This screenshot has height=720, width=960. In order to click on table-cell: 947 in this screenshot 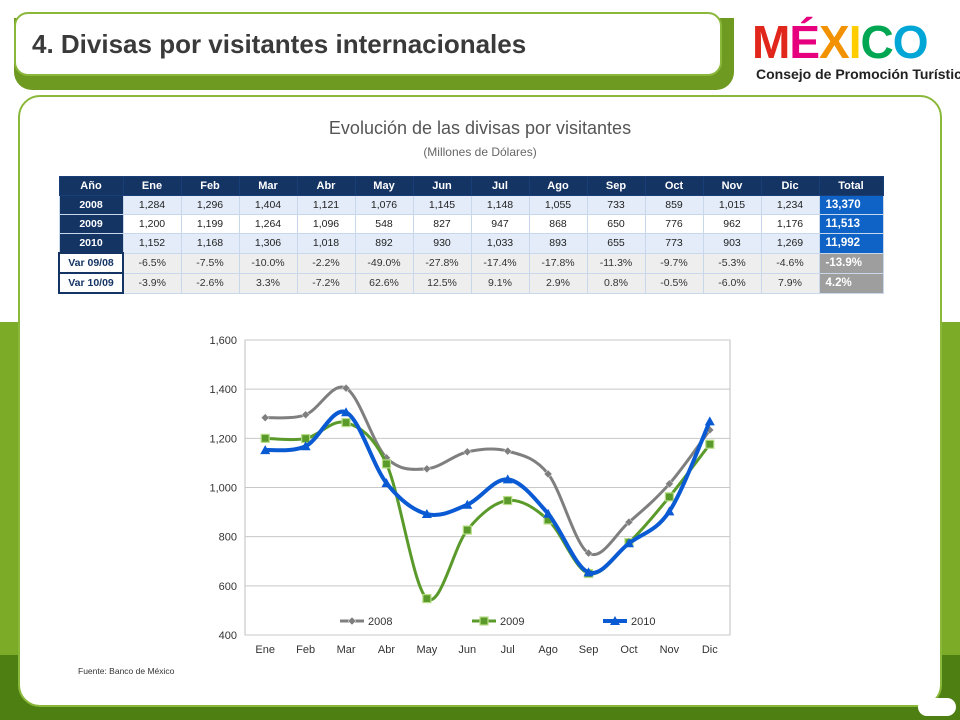, I will do `click(500, 224)`.